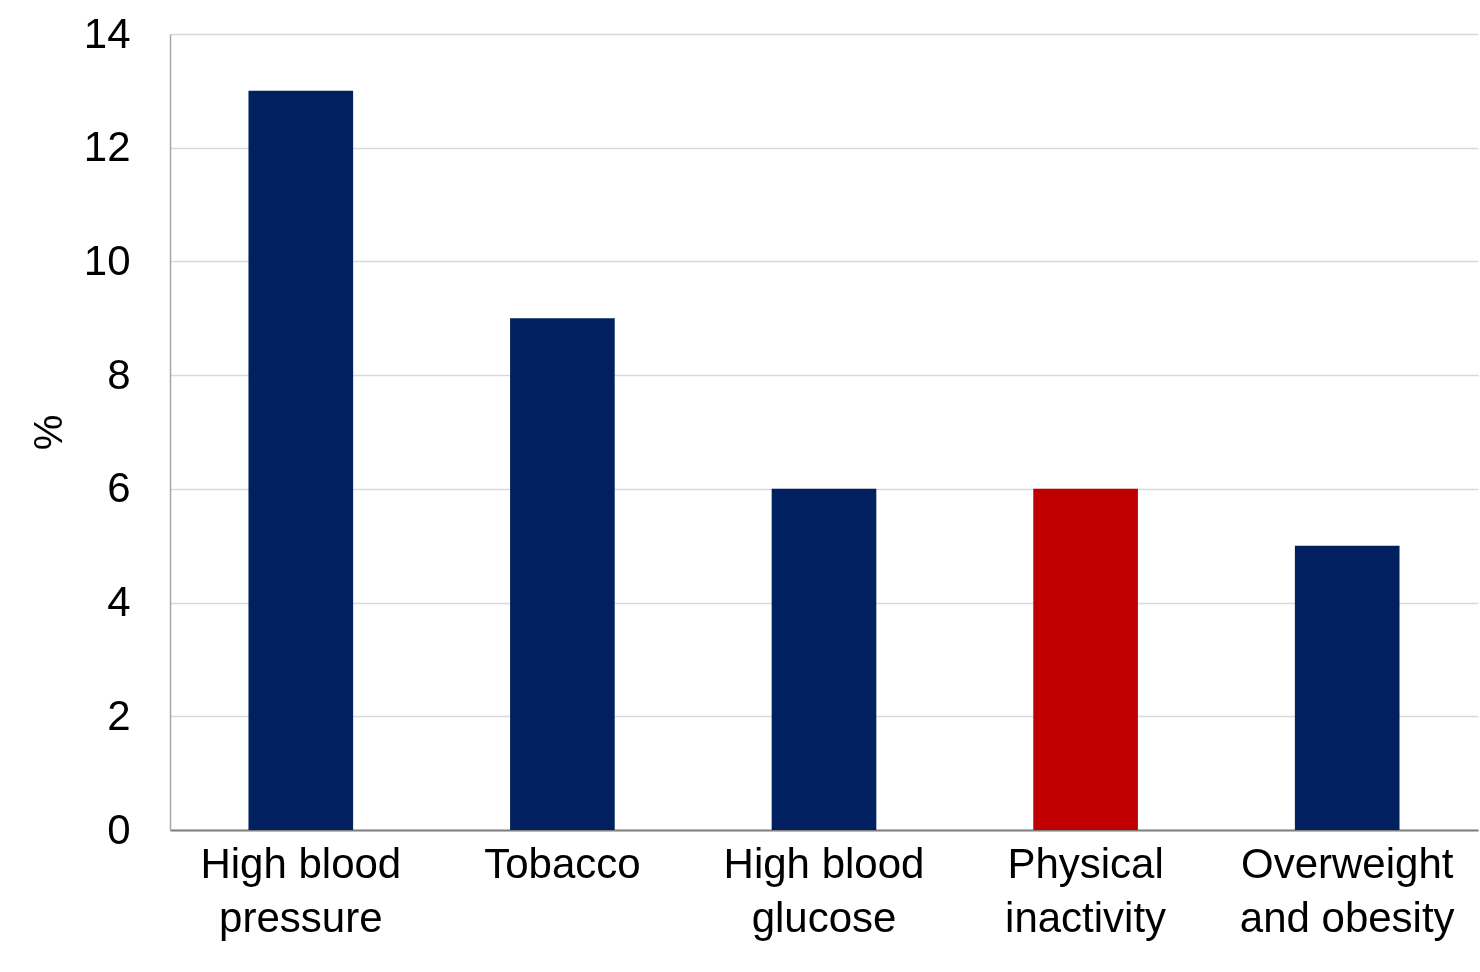 This screenshot has height=972, width=1480. I want to click on y-tick-label: 2, so click(119, 715).